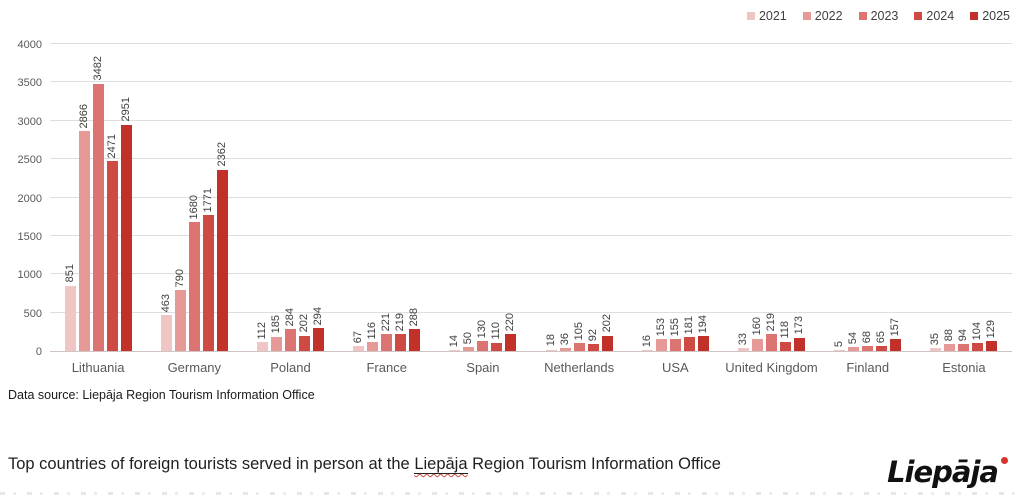 This screenshot has width=1024, height=495. I want to click on bar-united-kingdom-2021, so click(744, 349).